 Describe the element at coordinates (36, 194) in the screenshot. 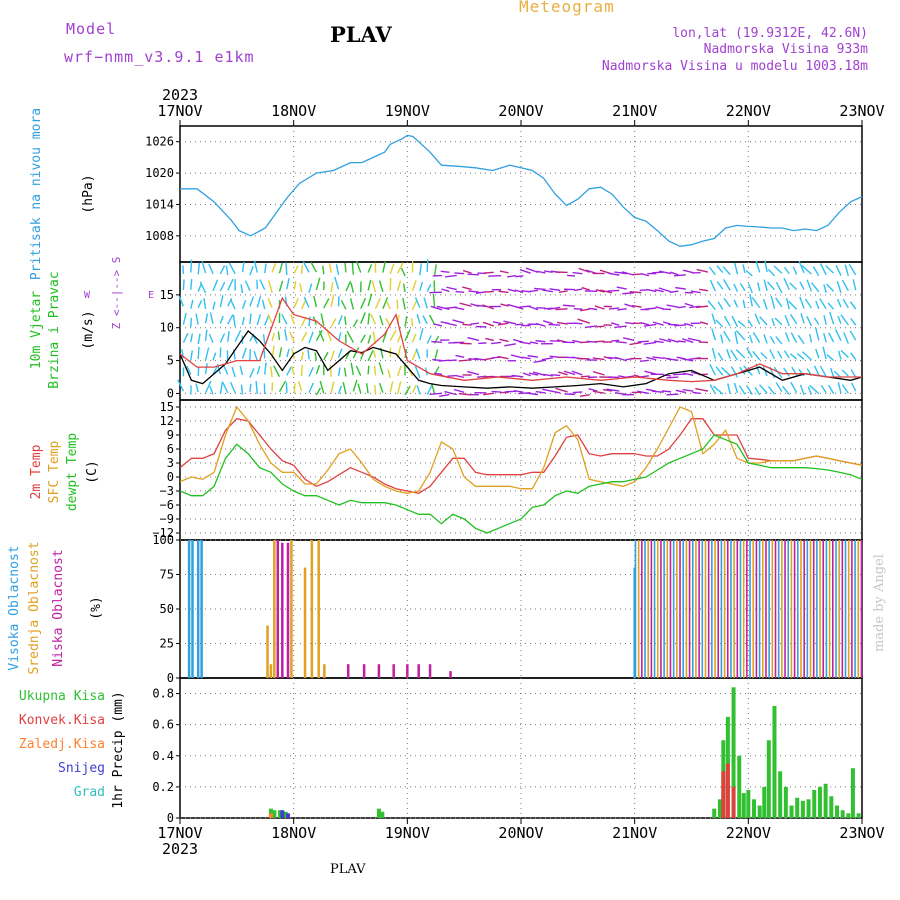

I see `pressure-ylabel: Pritisak na nivou mora` at that location.